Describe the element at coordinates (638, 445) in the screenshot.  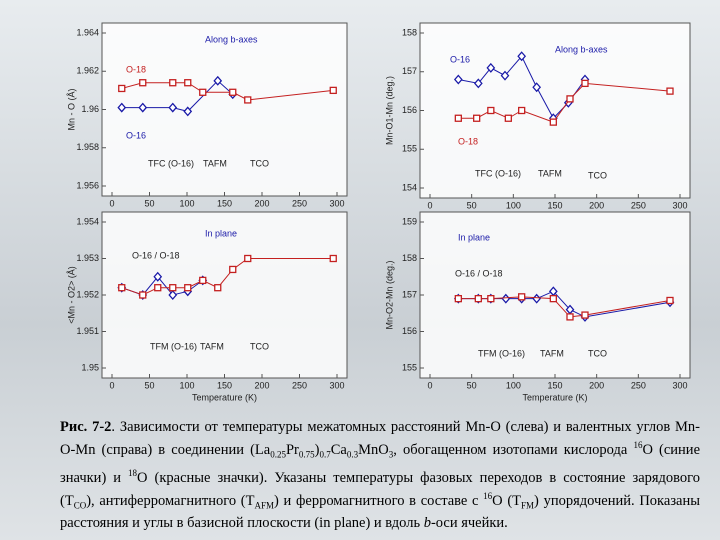
I see `caption-sup: 16` at that location.